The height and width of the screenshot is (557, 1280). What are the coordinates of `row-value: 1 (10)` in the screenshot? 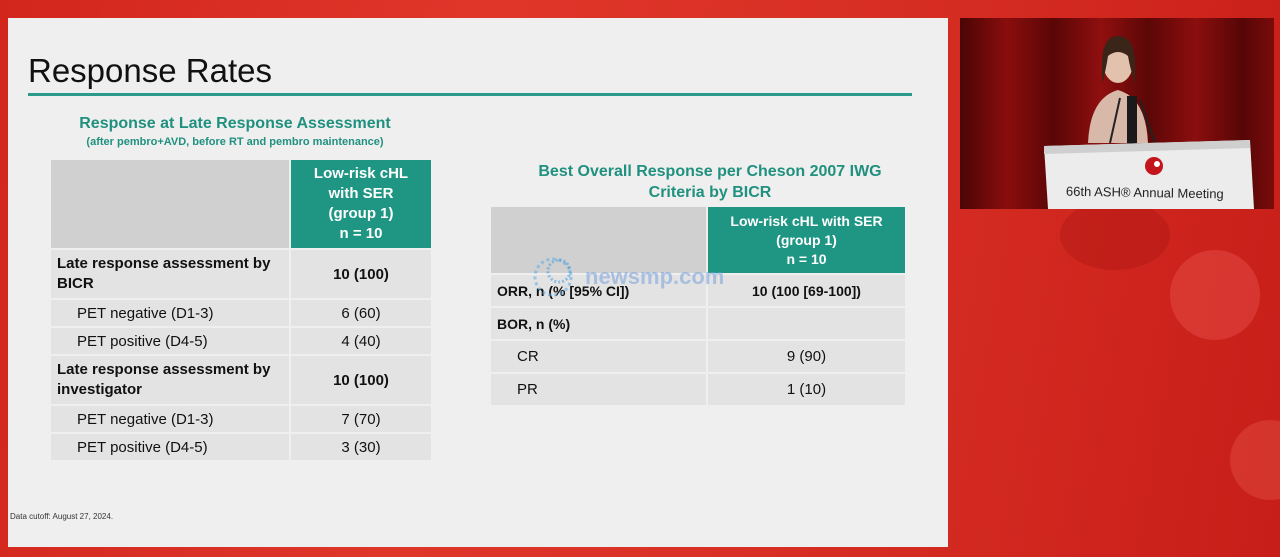 It's located at (806, 389).